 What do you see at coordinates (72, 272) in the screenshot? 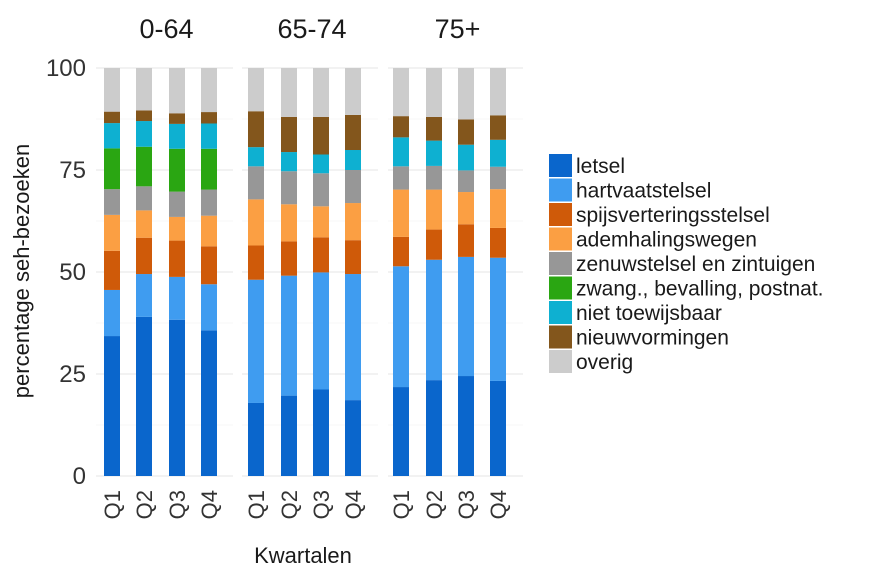
I see `y-tick-label: 50` at bounding box center [72, 272].